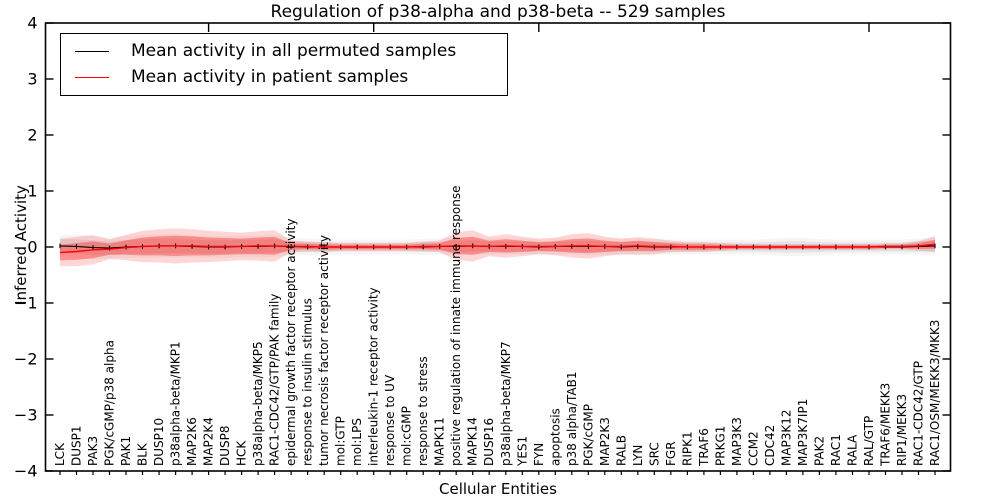 This screenshot has height=500, width=1000. What do you see at coordinates (869, 441) in the screenshot?
I see `x-tick-label: RAL/GTP` at bounding box center [869, 441].